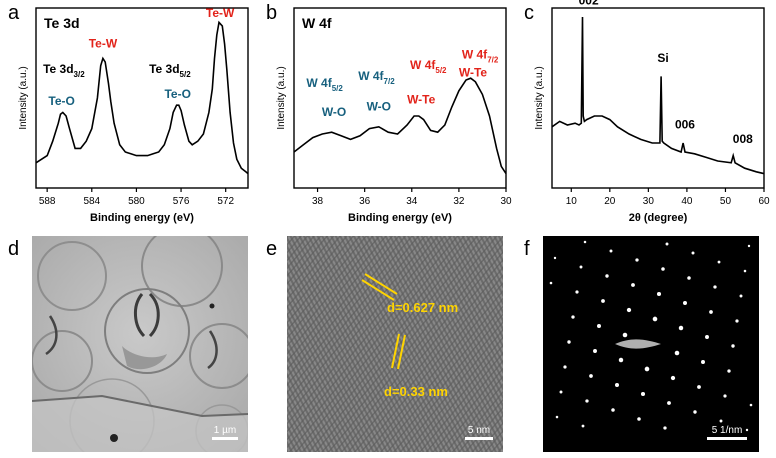  Describe the element at coordinates (687, 201) in the screenshot. I see `x-tick-label-c-3: 40` at that location.